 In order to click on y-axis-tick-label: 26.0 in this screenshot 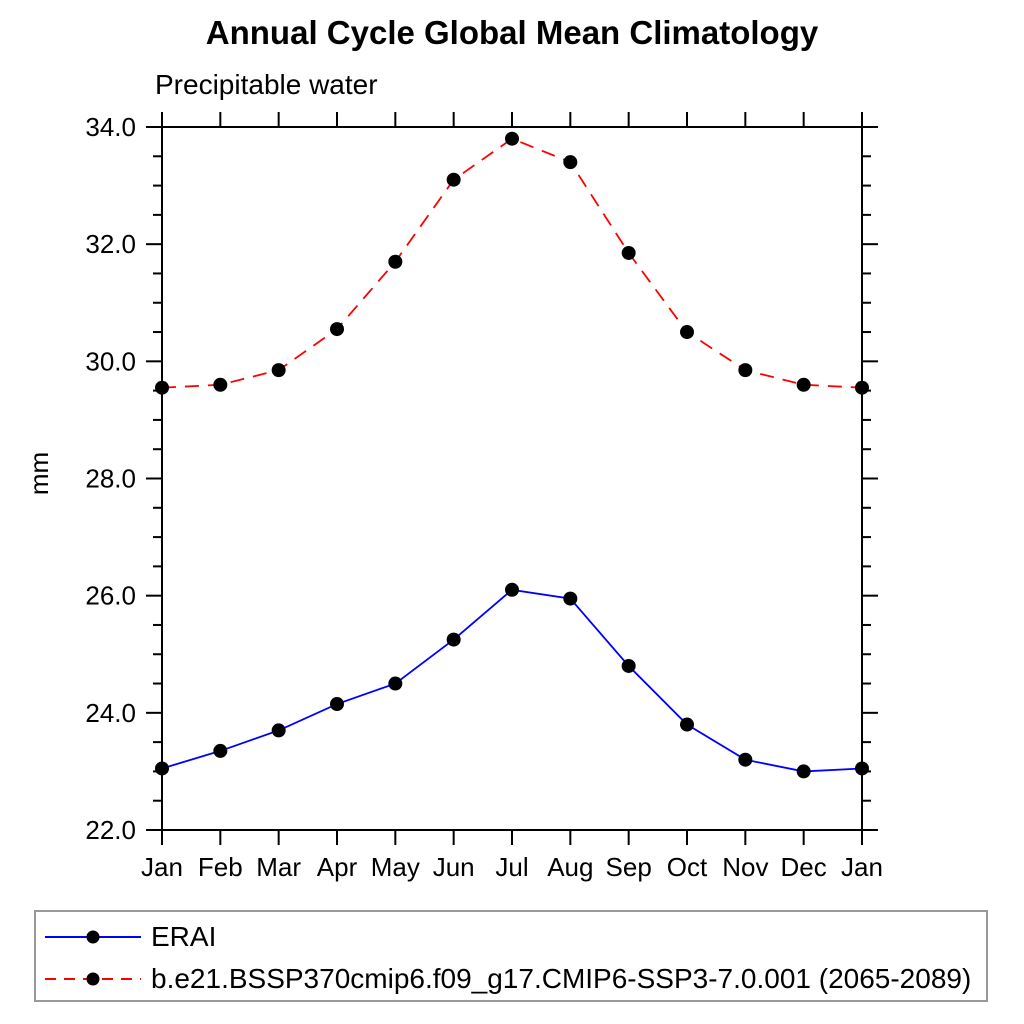, I will do `click(110, 596)`.